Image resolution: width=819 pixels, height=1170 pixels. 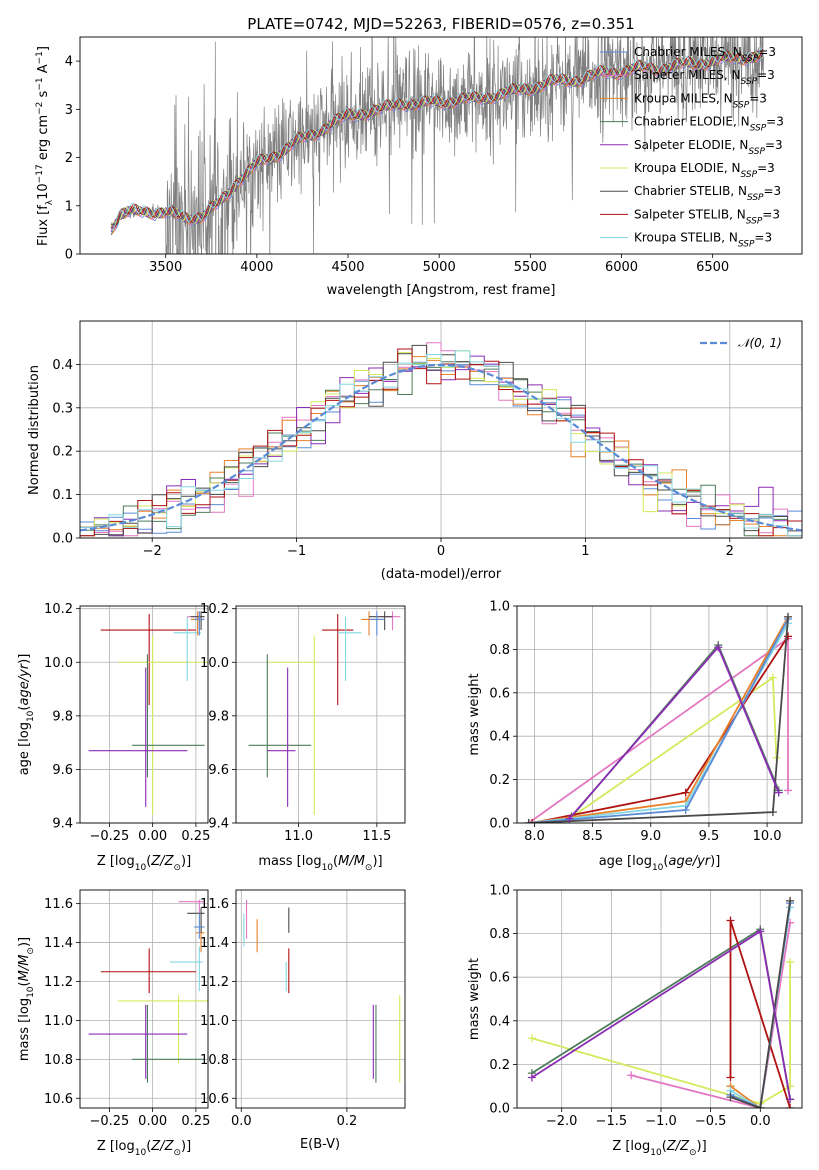 What do you see at coordinates (441, 447) in the screenshot?
I see `normal-curve` at bounding box center [441, 447].